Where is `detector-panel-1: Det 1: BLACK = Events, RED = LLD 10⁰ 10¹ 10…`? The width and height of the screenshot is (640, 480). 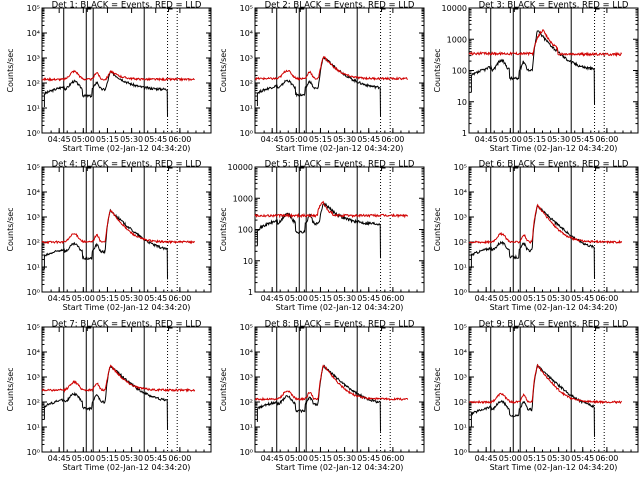 detector-panel-1: Det 1: BLACK = Events, RED = LLD 10⁰ 10¹ 10… is located at coordinates (109, 77).